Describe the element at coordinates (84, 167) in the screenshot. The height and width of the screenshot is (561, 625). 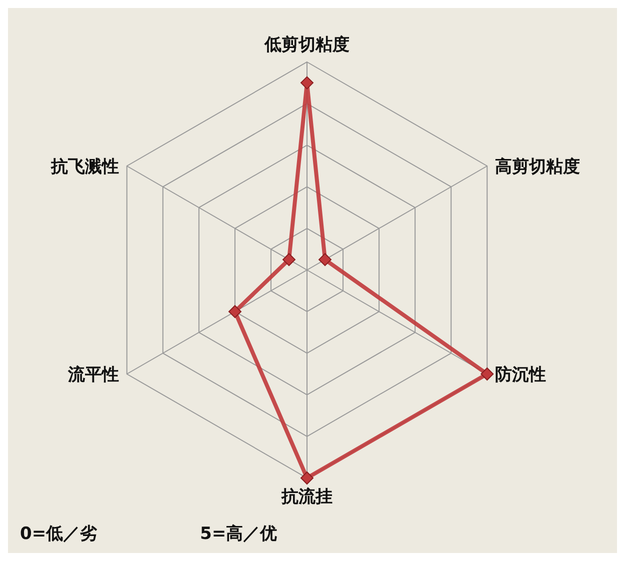
I see `spoke-label: 抗飞溅性` at that location.